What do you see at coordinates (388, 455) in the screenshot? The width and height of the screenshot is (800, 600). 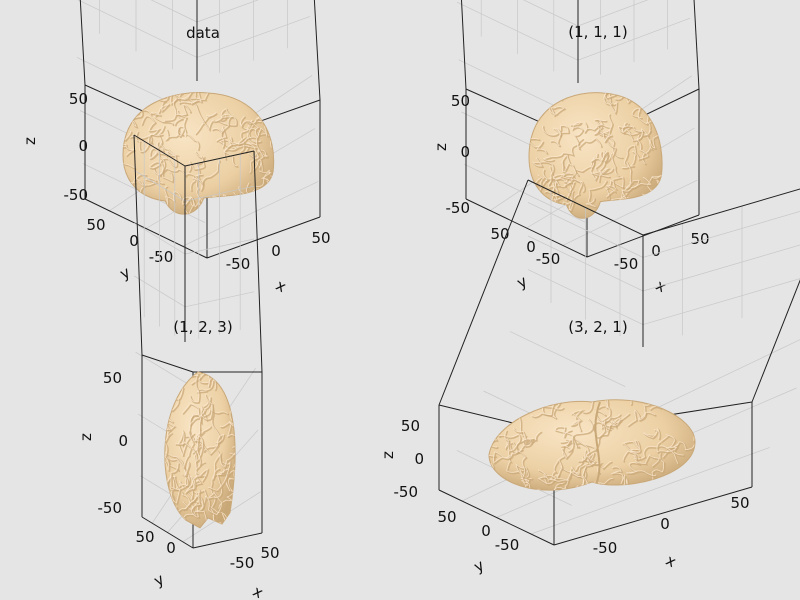 I see `z-axis-label: z` at bounding box center [388, 455].